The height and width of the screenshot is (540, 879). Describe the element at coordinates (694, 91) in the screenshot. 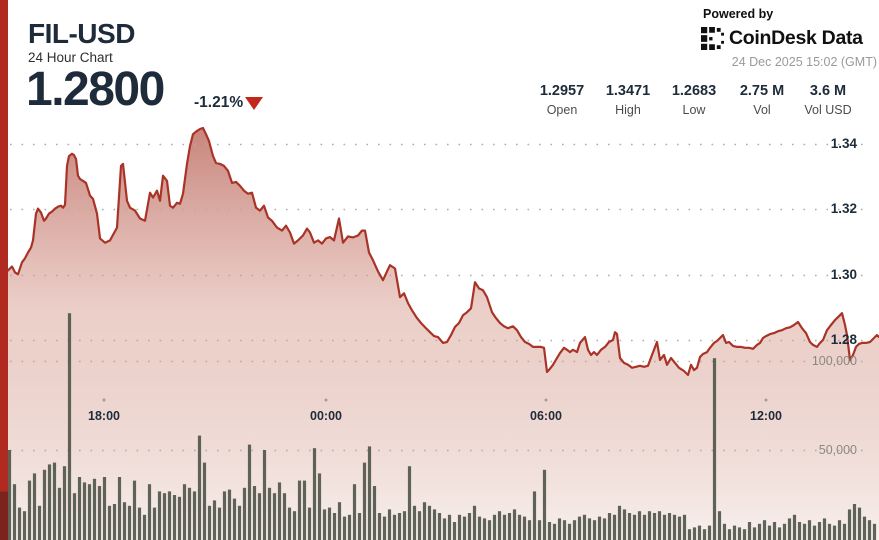

I see `stat-value: 1.2683` at that location.